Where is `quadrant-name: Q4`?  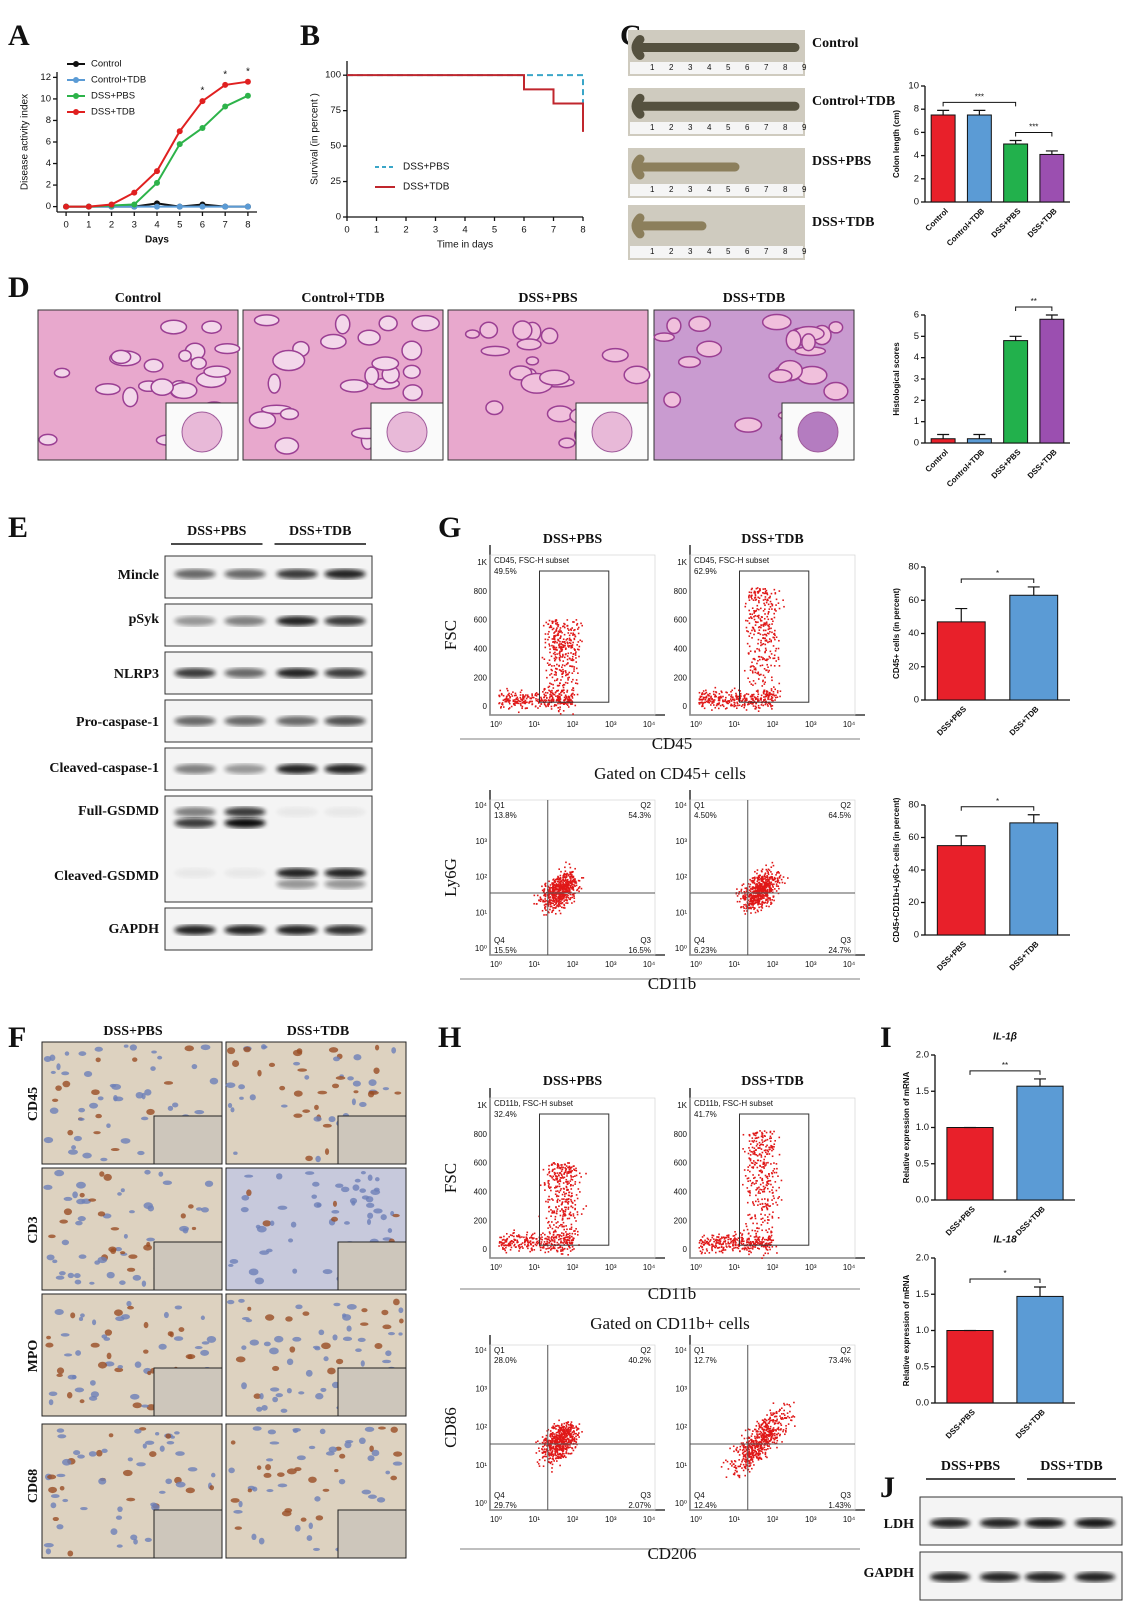
quadrant-name: Q4 is located at coordinates (699, 940).